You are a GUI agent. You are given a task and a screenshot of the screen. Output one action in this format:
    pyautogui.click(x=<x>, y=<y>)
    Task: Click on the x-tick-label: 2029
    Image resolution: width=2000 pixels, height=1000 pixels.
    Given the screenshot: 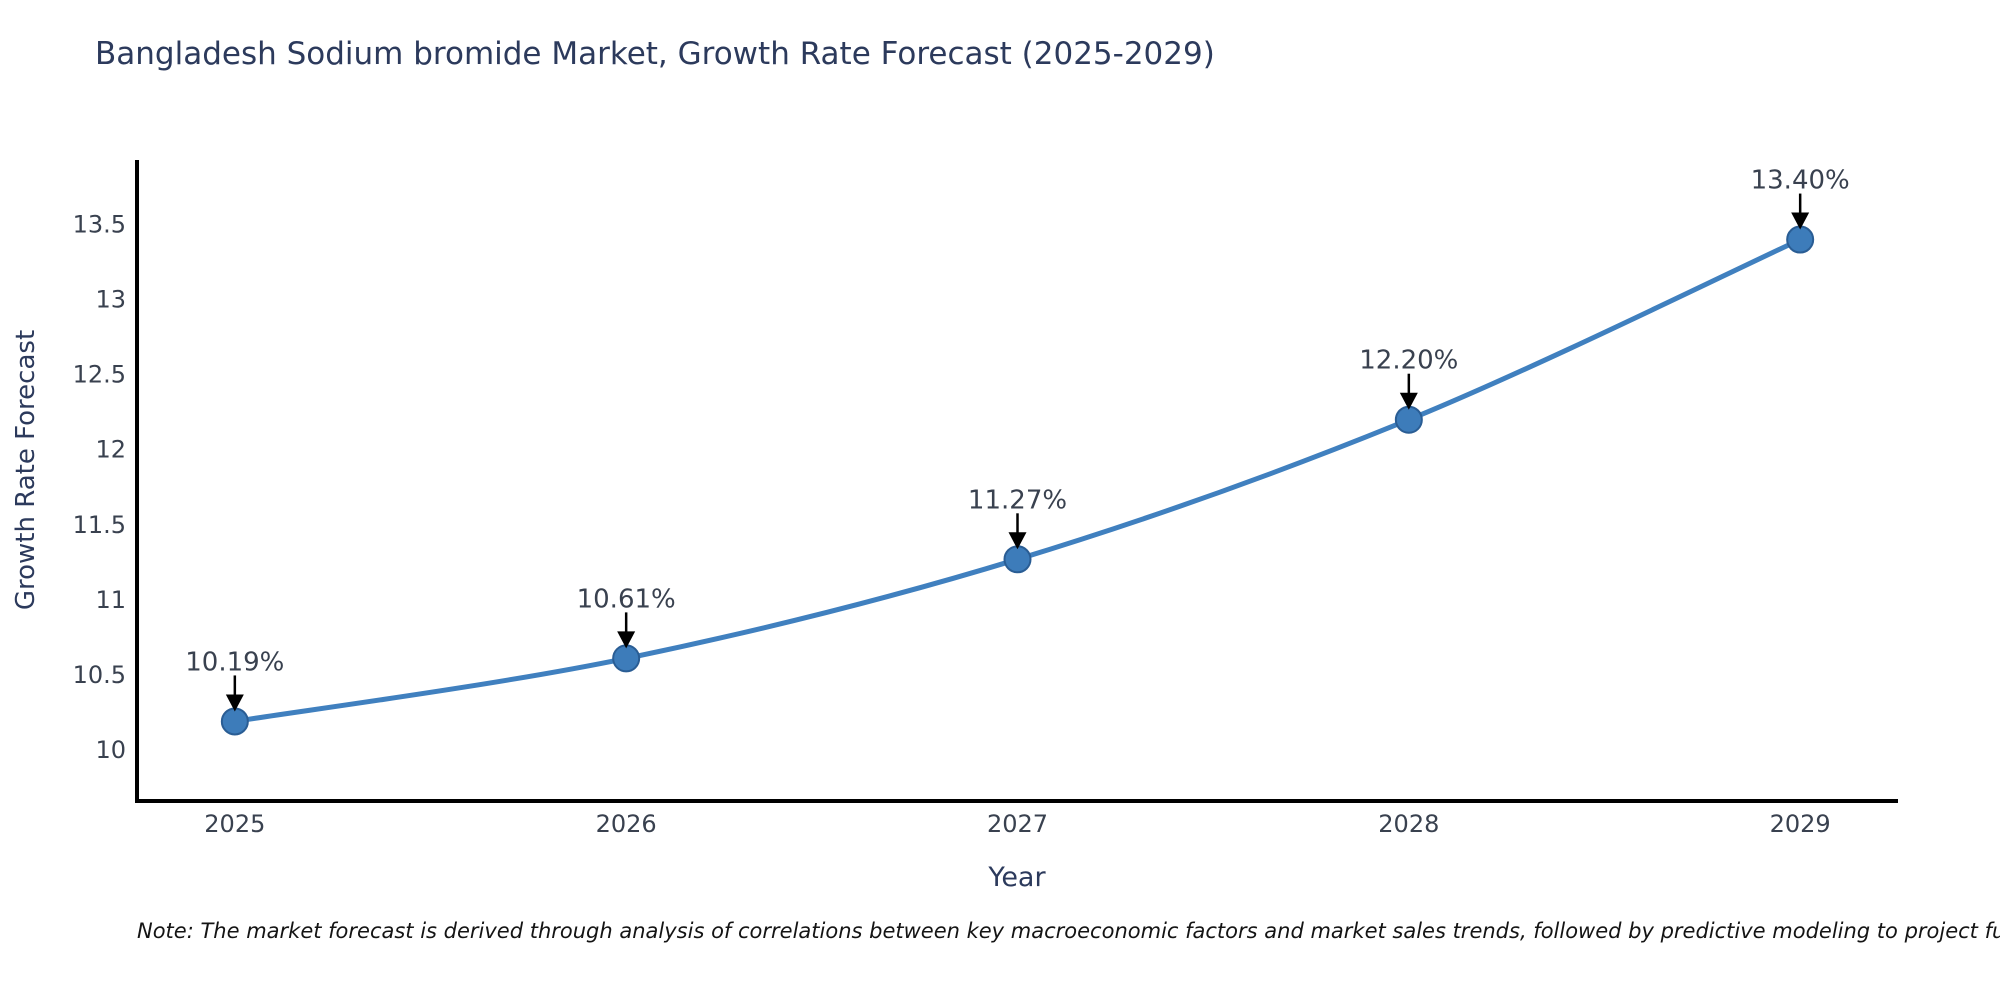 What is the action you would take?
    pyautogui.click(x=1800, y=824)
    